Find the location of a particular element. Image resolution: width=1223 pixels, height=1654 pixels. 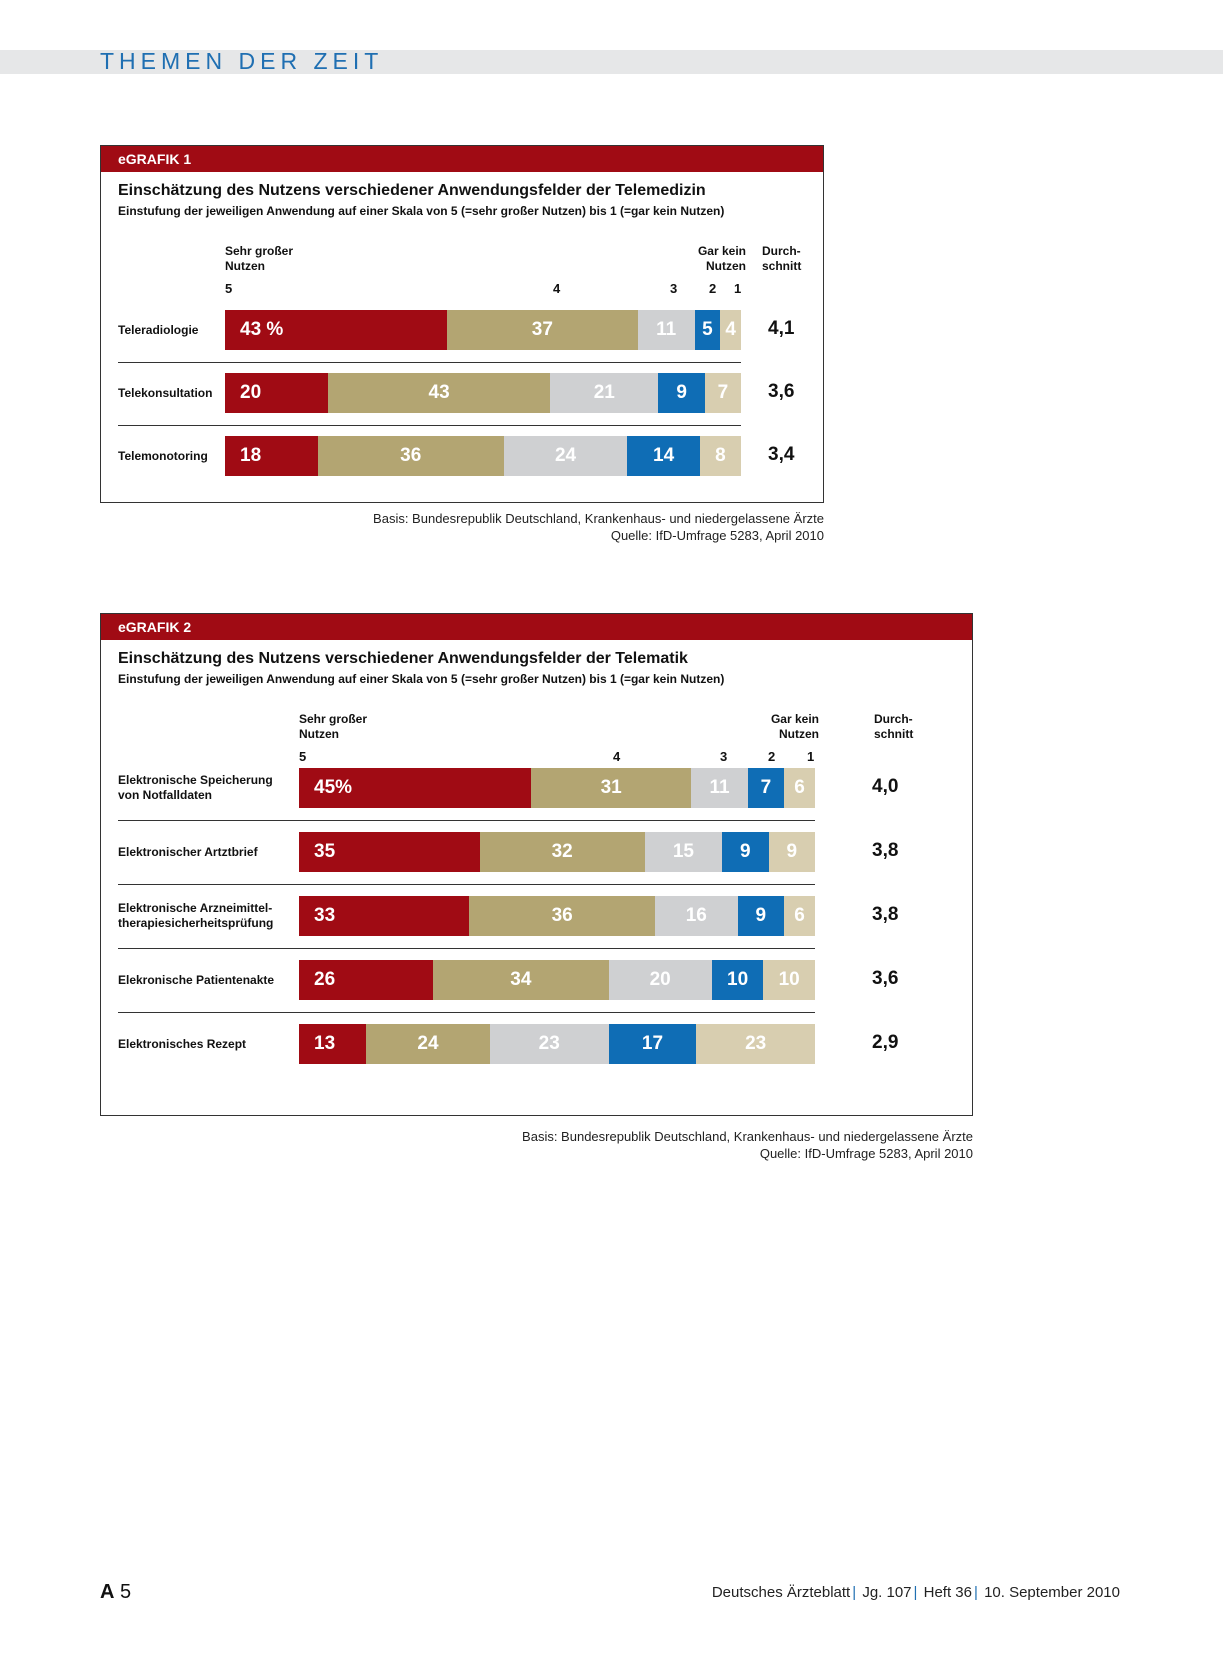

average-value: 4,1 is located at coordinates (781, 328).